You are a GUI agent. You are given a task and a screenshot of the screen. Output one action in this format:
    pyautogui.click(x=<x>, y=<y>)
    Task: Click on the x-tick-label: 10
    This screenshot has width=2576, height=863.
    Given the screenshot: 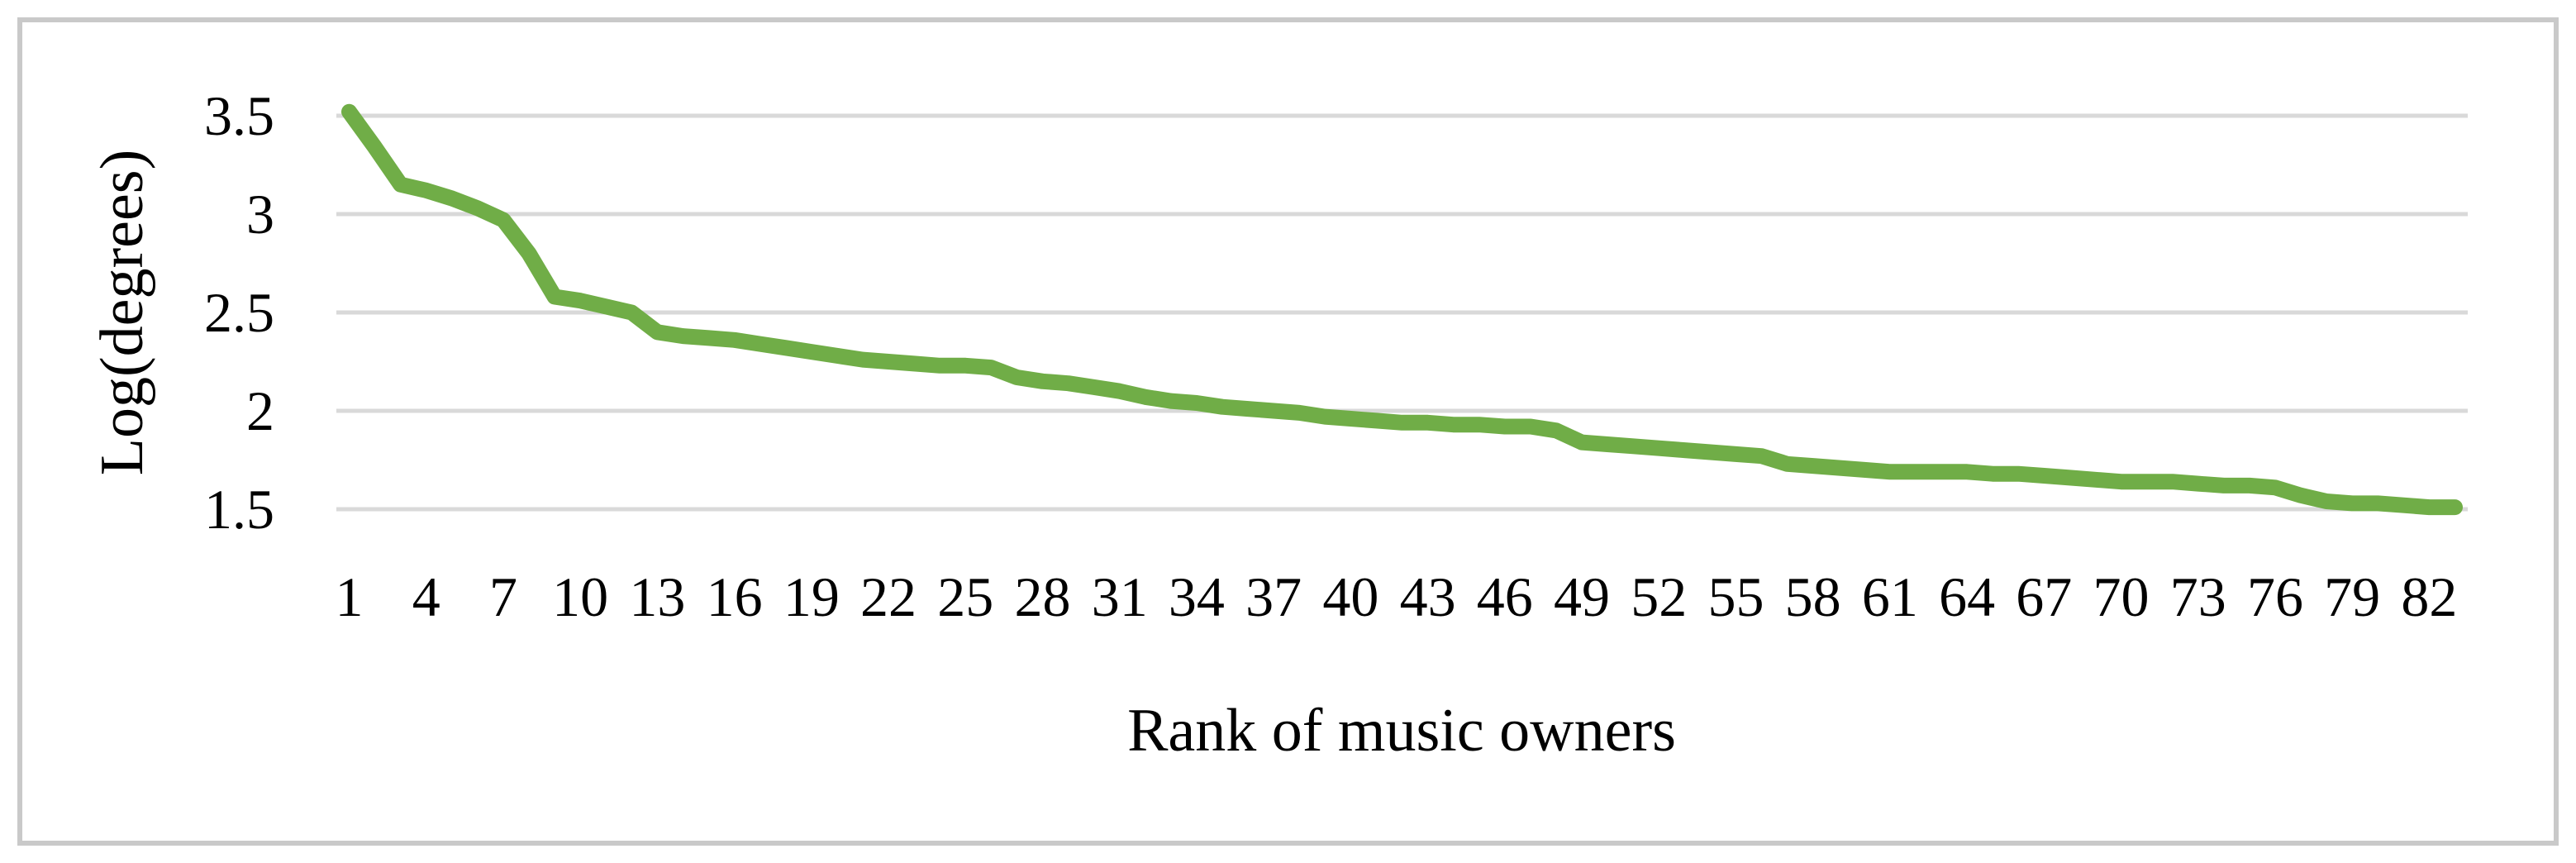 What is the action you would take?
    pyautogui.click(x=580, y=596)
    